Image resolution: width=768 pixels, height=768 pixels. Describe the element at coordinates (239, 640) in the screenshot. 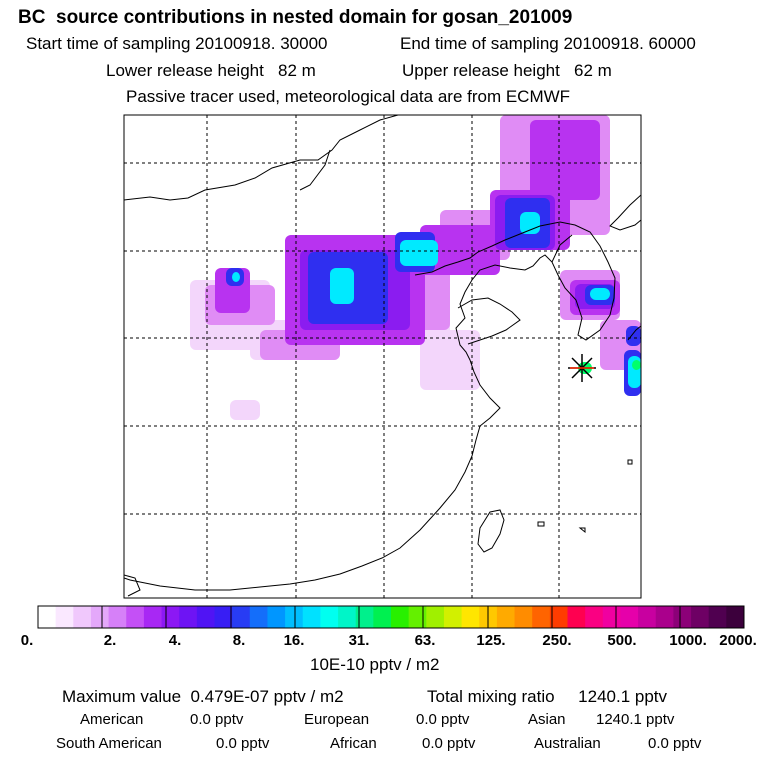

I see `colorbar-label: 8.` at that location.